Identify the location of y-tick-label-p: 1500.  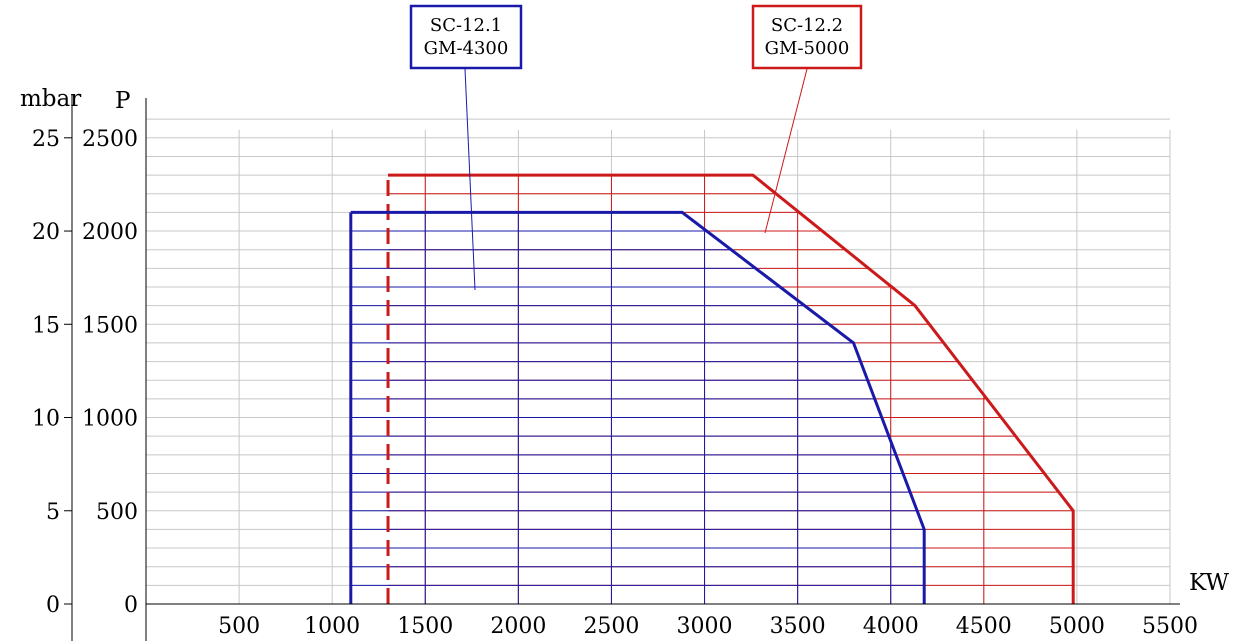
(110, 325).